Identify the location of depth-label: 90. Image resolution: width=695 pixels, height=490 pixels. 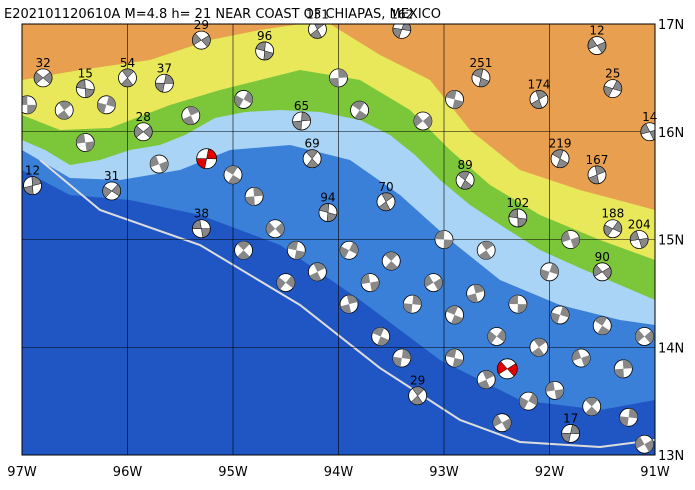
(602, 257).